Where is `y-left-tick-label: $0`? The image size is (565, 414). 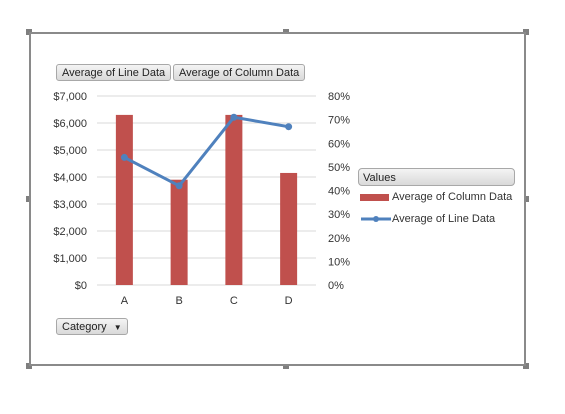
y-left-tick-label: $0 is located at coordinates (81, 286).